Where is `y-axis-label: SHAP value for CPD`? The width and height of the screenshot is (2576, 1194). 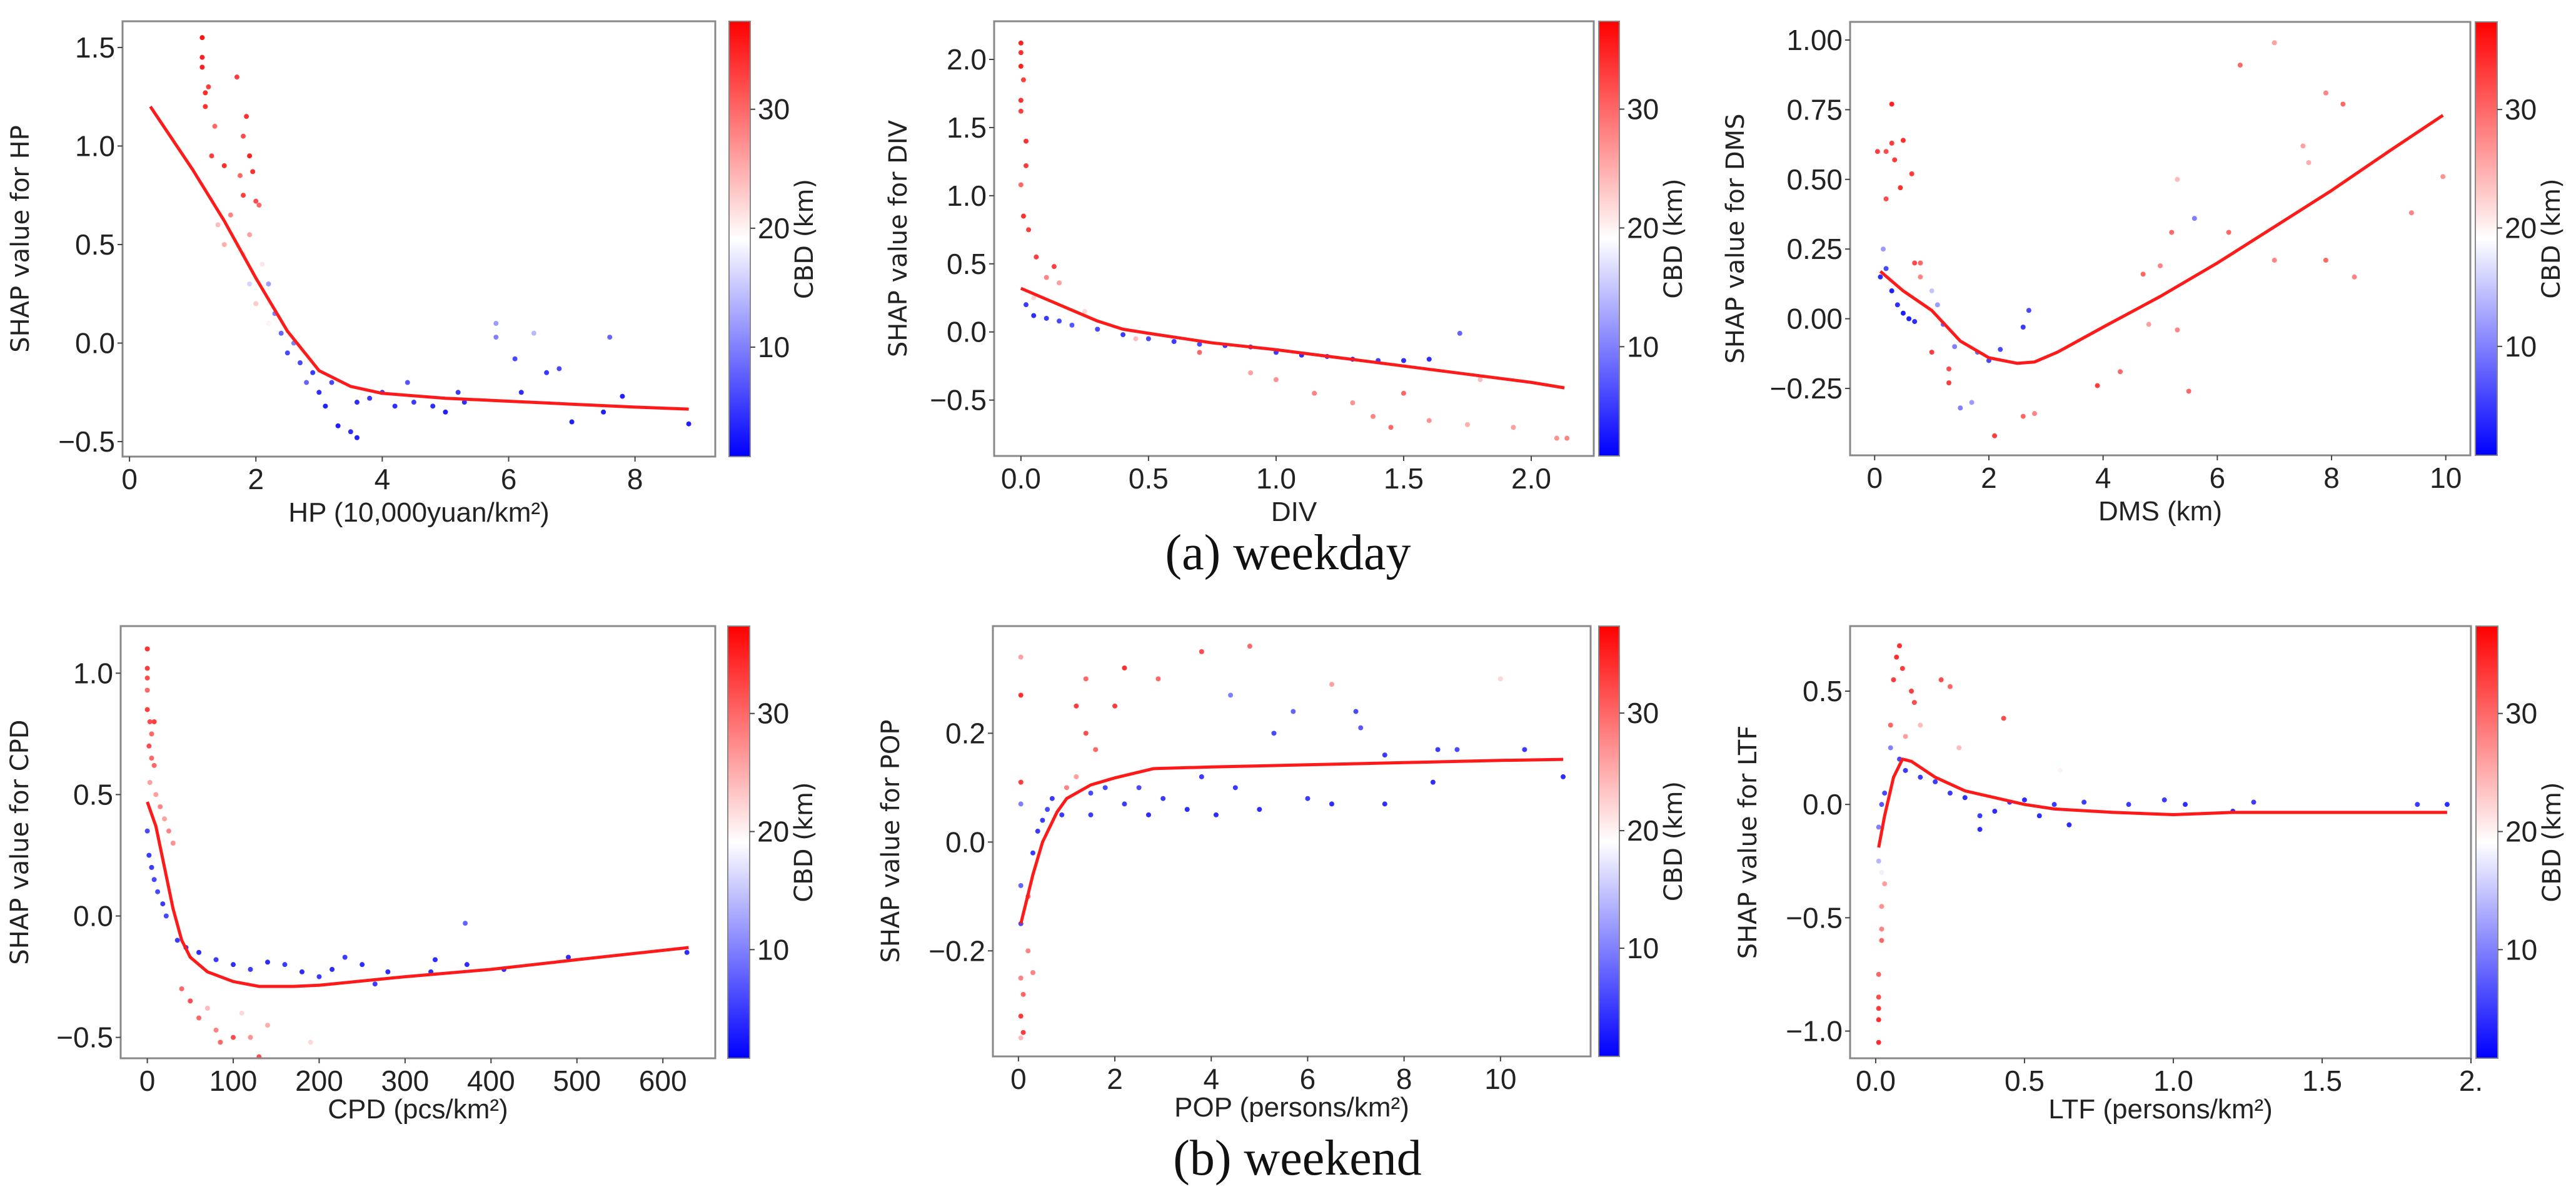 y-axis-label: SHAP value for CPD is located at coordinates (20, 842).